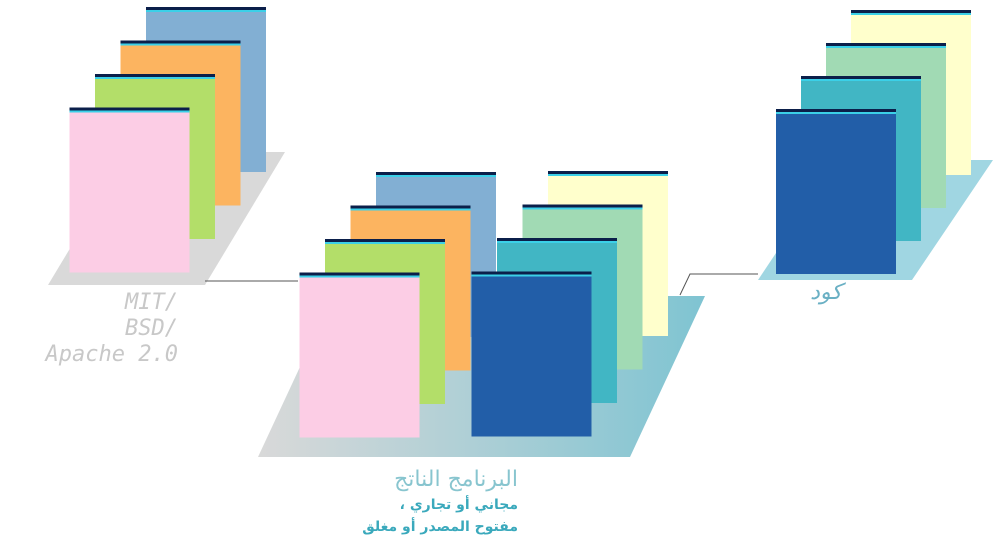 The image size is (1000, 558). Describe the element at coordinates (93, 329) in the screenshot. I see `license-label: MIT/ BSD/ Apache 2.0` at that location.